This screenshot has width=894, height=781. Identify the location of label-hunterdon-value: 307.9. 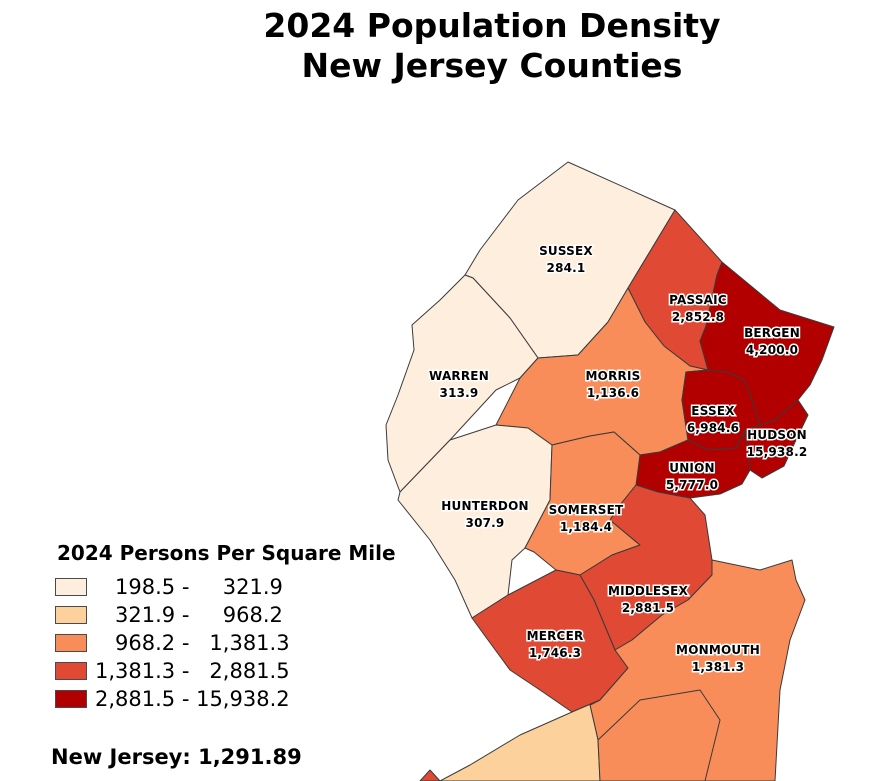
(485, 523).